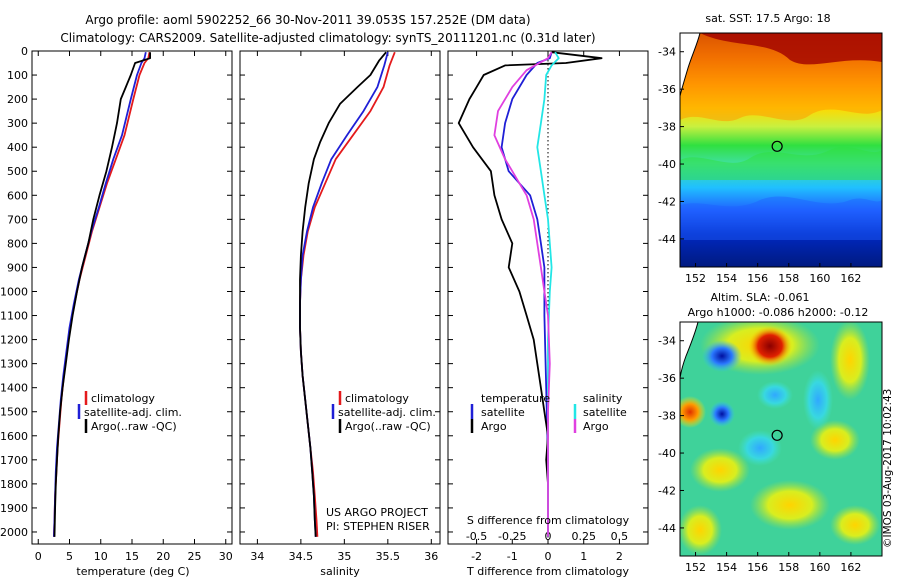  I want to click on legend-label-t-argo: Argo, so click(494, 426).